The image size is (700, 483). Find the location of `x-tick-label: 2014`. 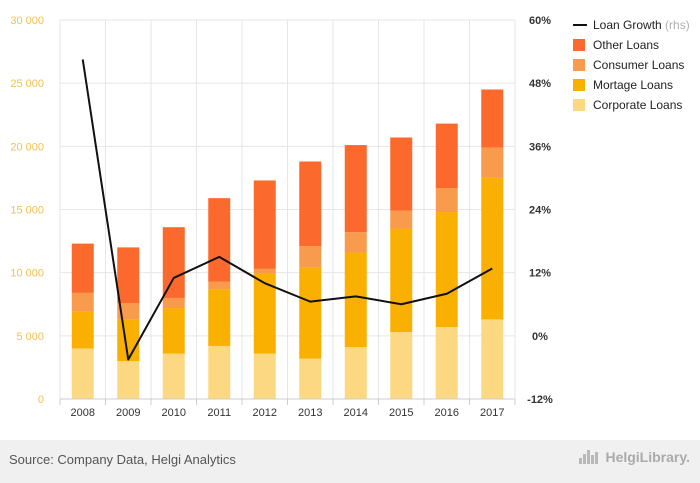

x-tick-label: 2014 is located at coordinates (356, 413).